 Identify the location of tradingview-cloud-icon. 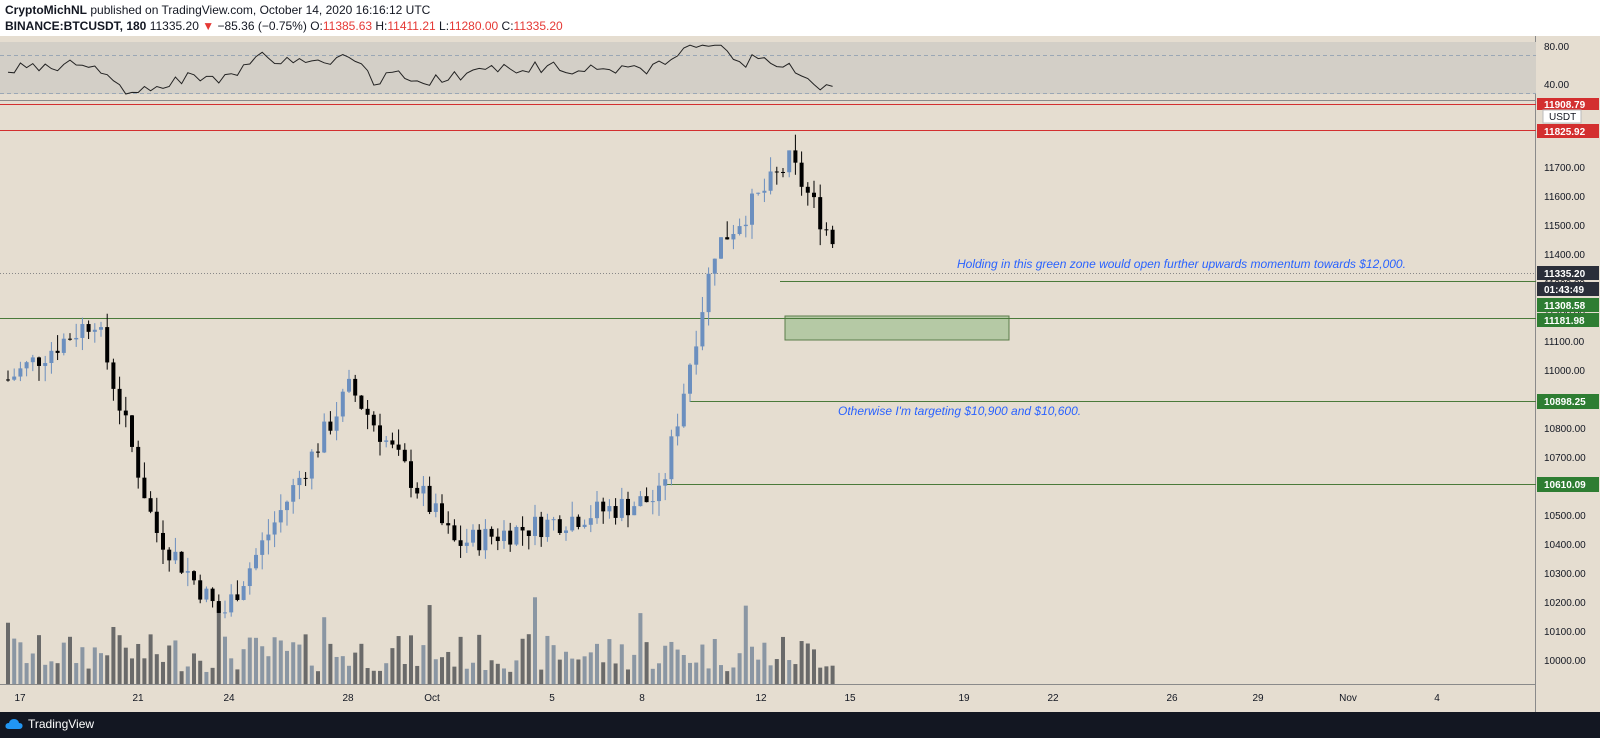
(14, 724).